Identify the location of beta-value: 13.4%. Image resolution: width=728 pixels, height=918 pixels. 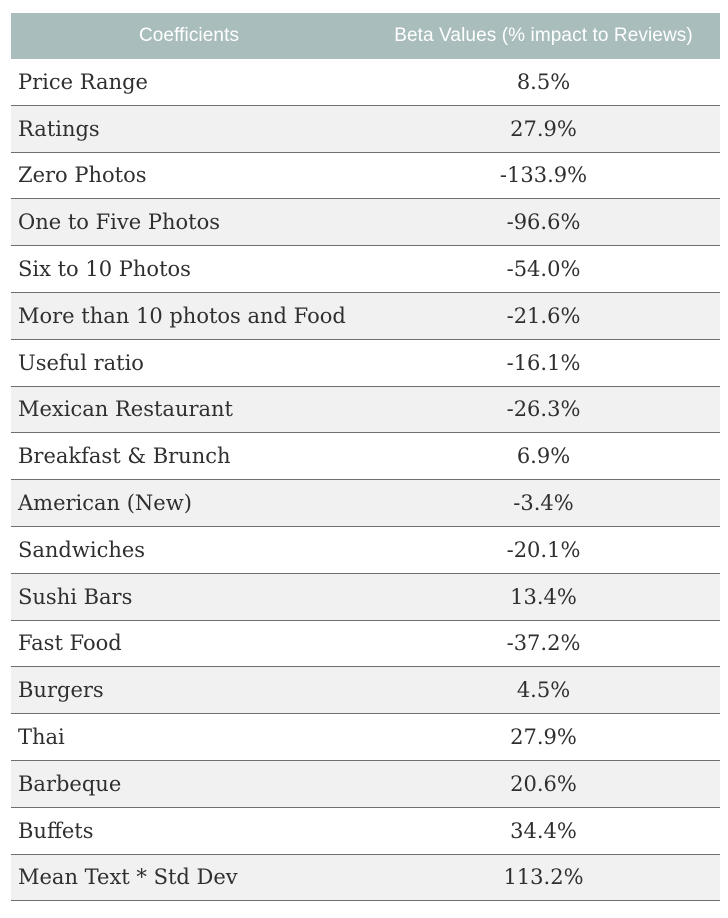
(543, 597).